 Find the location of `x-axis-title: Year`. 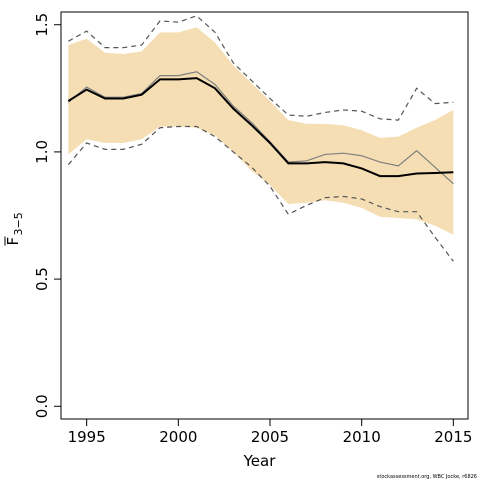

x-axis-title: Year is located at coordinates (260, 461).